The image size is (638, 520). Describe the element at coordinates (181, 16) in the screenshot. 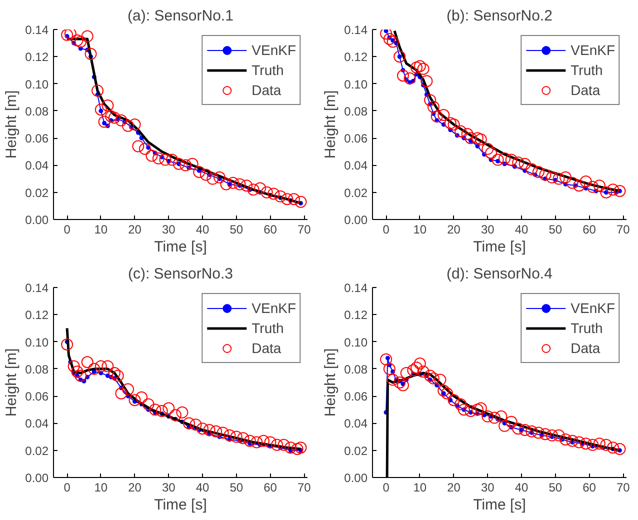

I see `chart-title: (a): SensorNo.1` at that location.